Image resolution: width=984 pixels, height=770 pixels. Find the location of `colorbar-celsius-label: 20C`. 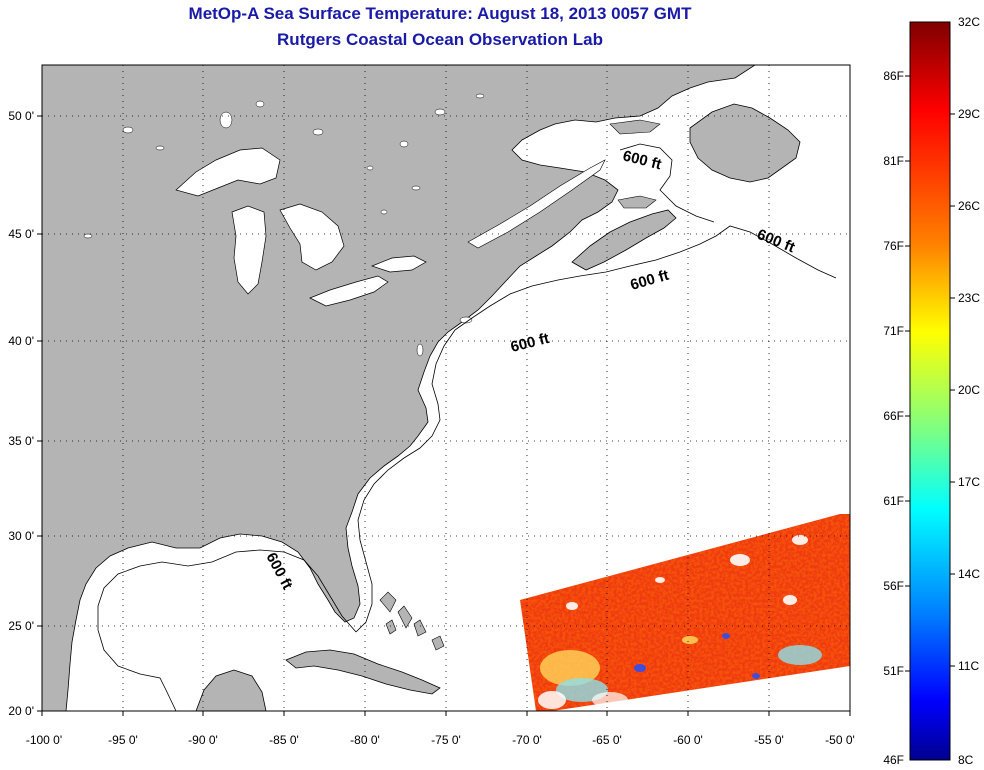

colorbar-celsius-label: 20C is located at coordinates (969, 390).